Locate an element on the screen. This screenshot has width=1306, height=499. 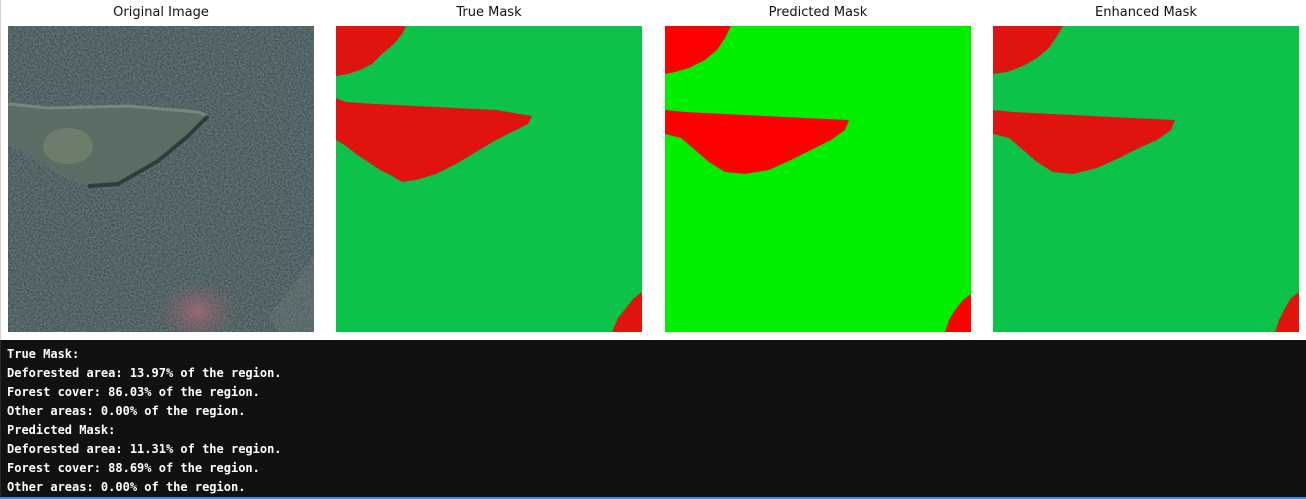
panel-title-original: Original Image is located at coordinates (161, 12).